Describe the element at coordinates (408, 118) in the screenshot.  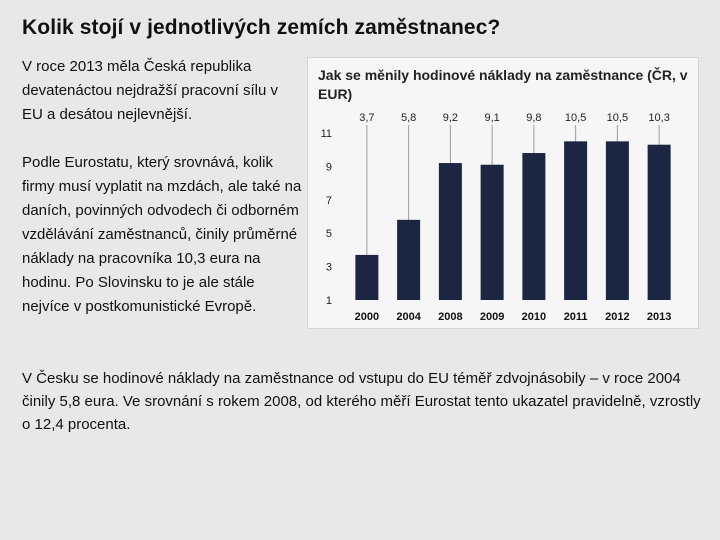
I see `value-label: 5,8` at that location.